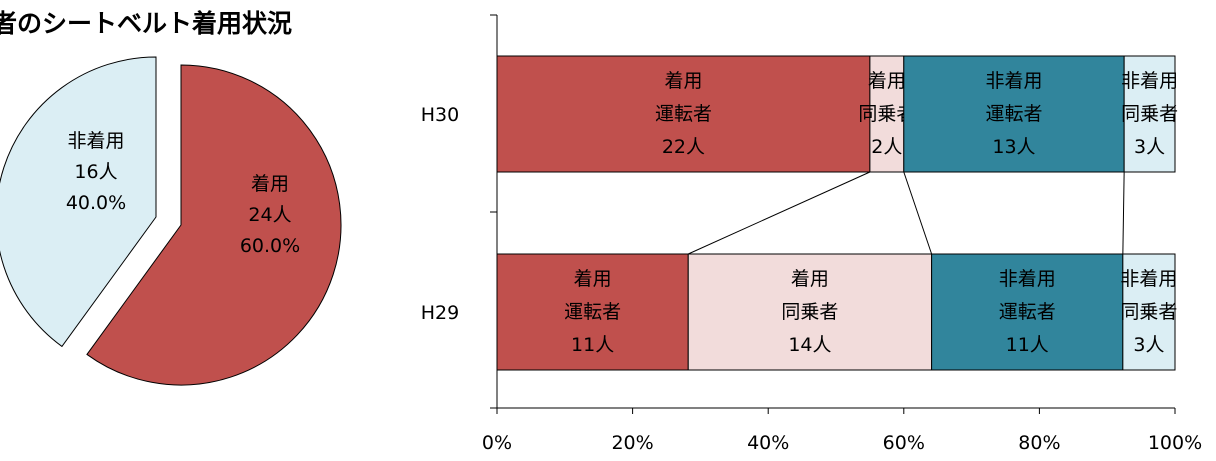 This screenshot has width=1216, height=461. I want to click on category-label: H30, so click(440, 115).